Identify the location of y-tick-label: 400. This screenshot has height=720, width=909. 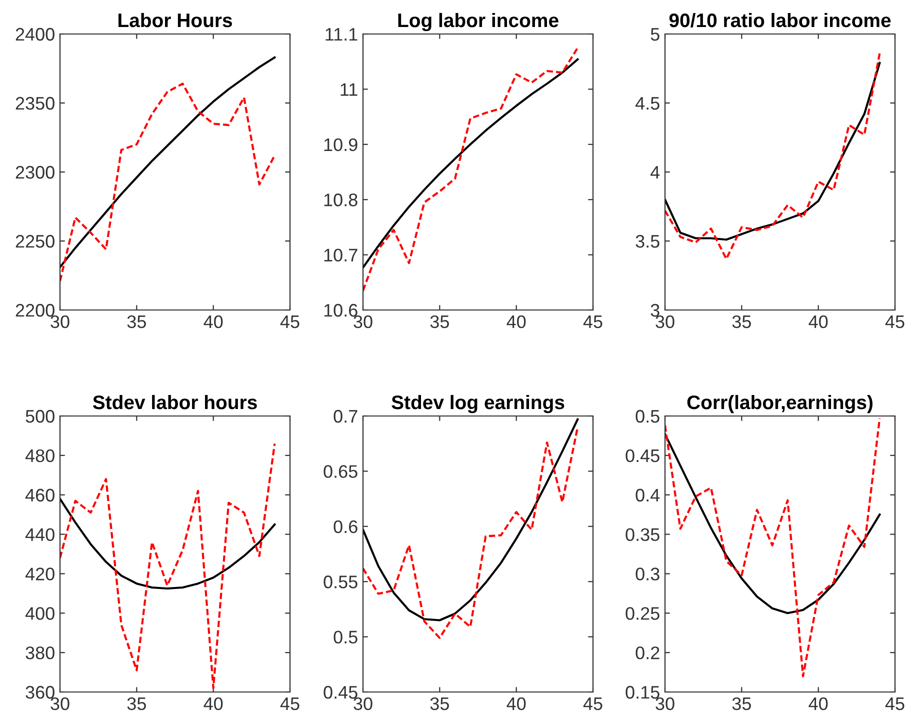
(39, 613).